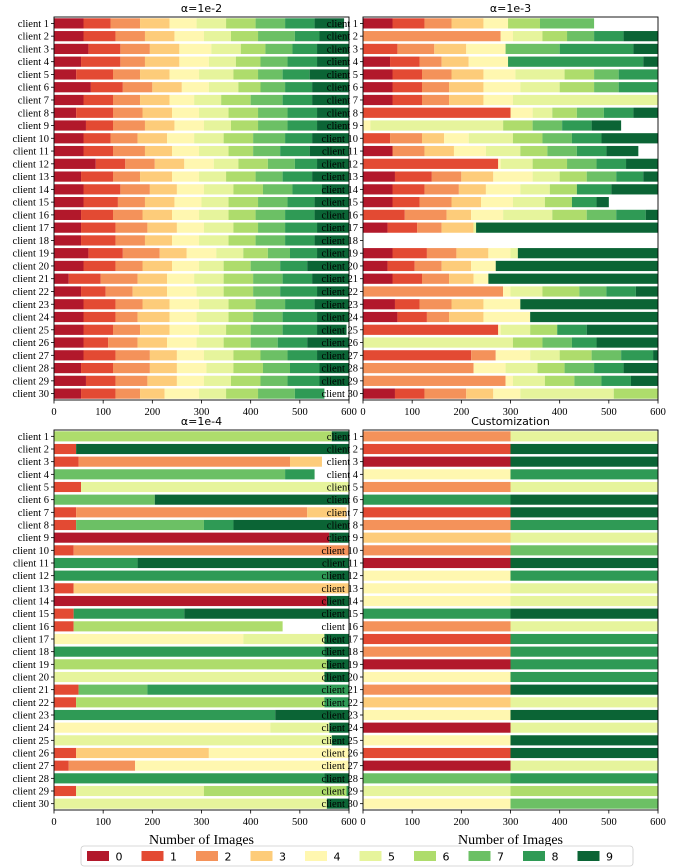 The width and height of the screenshot is (686, 867). What do you see at coordinates (201, 8) in the screenshot?
I see `panel-title: α=1e-2` at bounding box center [201, 8].